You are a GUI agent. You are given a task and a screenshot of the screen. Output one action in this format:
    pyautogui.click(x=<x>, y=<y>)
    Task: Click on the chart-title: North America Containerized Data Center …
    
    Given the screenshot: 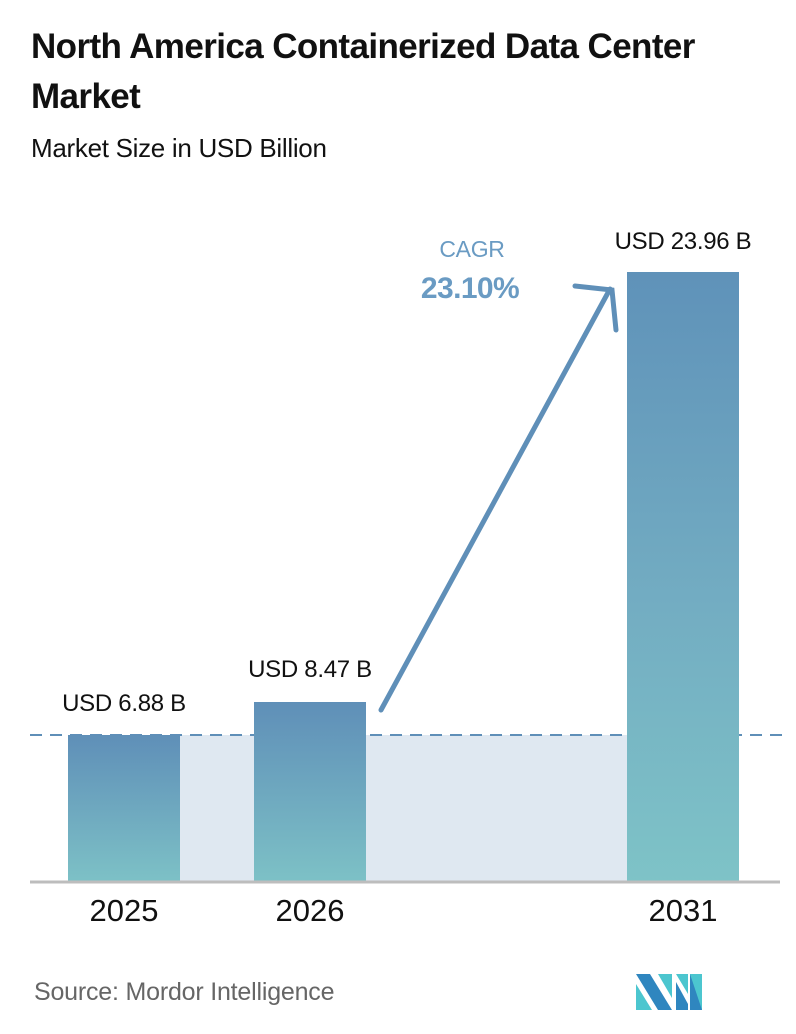 What is the action you would take?
    pyautogui.click(x=363, y=71)
    